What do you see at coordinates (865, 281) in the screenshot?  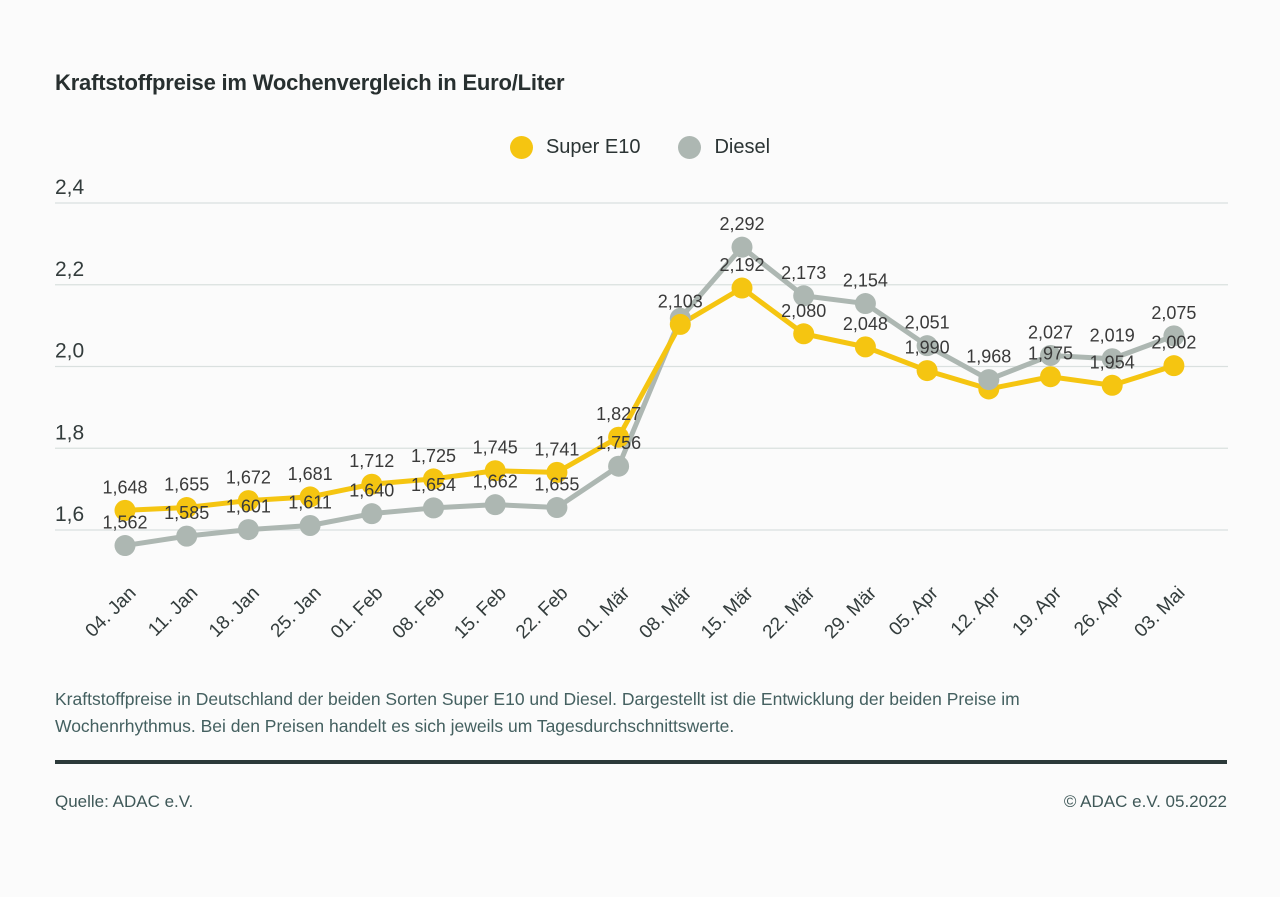 I see `data-point-label: 2,154` at bounding box center [865, 281].